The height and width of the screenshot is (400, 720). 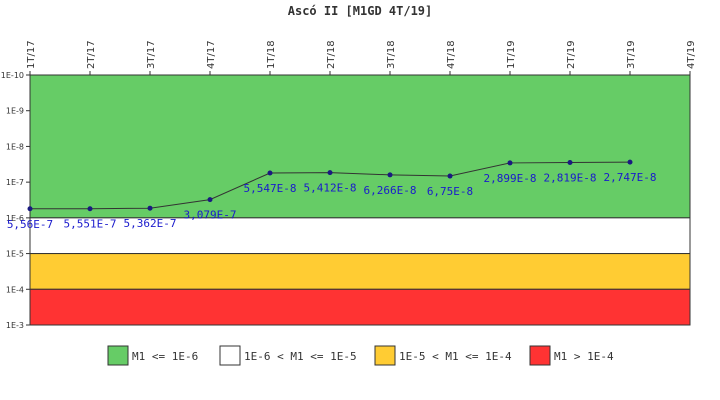 I want to click on x-tick-label: 4T/19, so click(x=691, y=54).